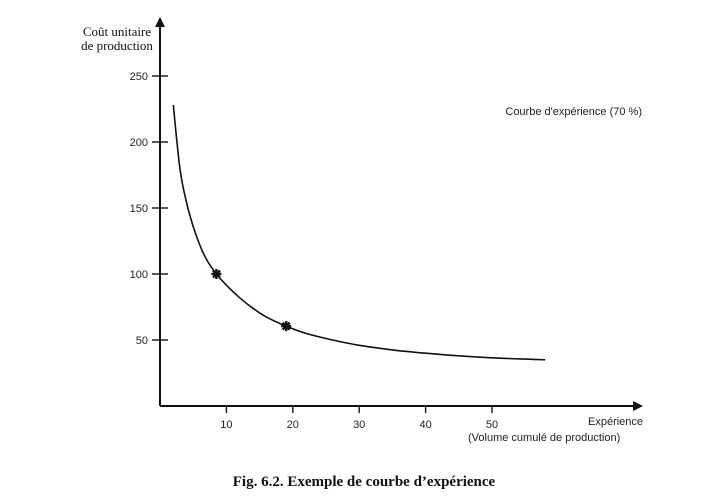  Describe the element at coordinates (364, 482) in the screenshot. I see `figure-caption: Fig. 6.2. Exemple de courbe d’expérience` at that location.